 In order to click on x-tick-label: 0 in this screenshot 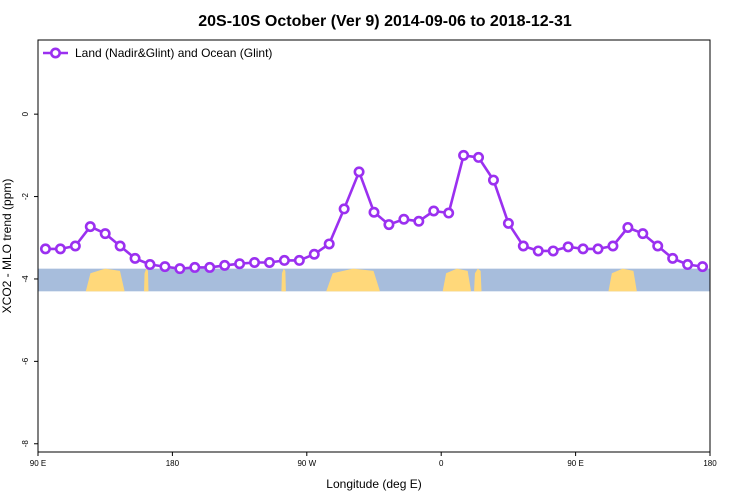, I will do `click(441, 463)`.